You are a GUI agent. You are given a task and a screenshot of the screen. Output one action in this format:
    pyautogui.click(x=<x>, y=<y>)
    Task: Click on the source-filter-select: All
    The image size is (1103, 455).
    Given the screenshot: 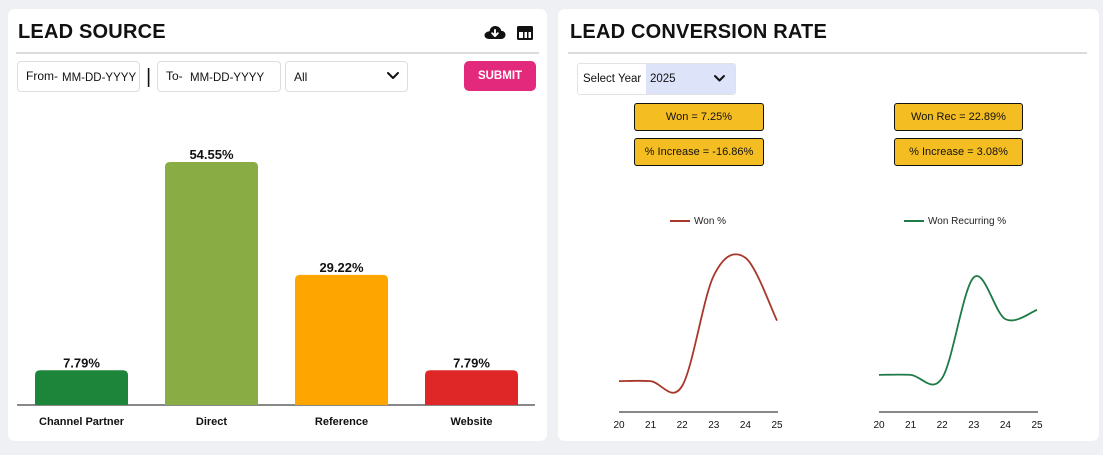 What is the action you would take?
    pyautogui.click(x=346, y=76)
    